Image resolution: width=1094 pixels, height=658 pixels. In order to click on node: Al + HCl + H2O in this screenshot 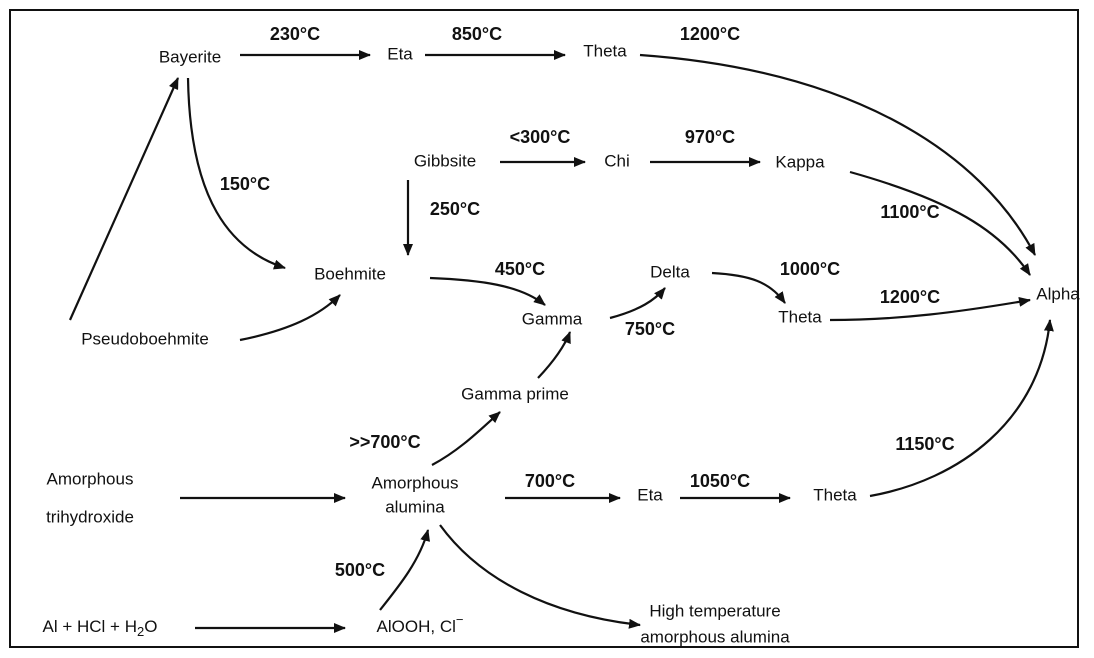, I will do `click(100, 628)`.